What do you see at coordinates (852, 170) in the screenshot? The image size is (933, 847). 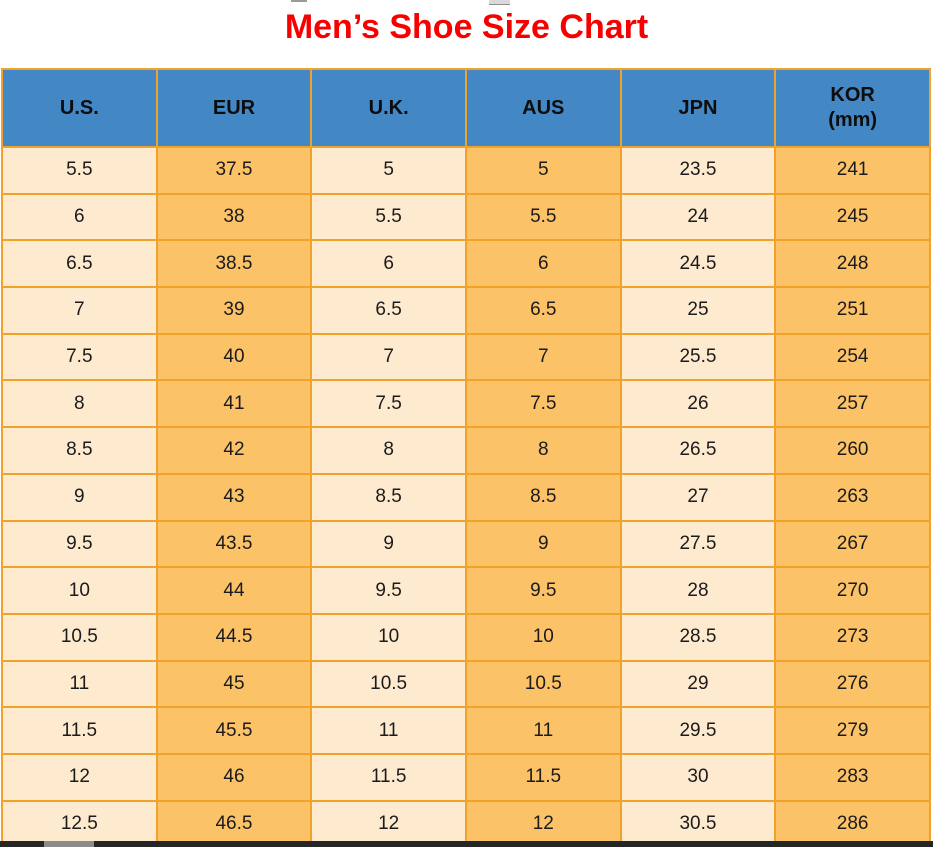 I see `table-cell: 241` at bounding box center [852, 170].